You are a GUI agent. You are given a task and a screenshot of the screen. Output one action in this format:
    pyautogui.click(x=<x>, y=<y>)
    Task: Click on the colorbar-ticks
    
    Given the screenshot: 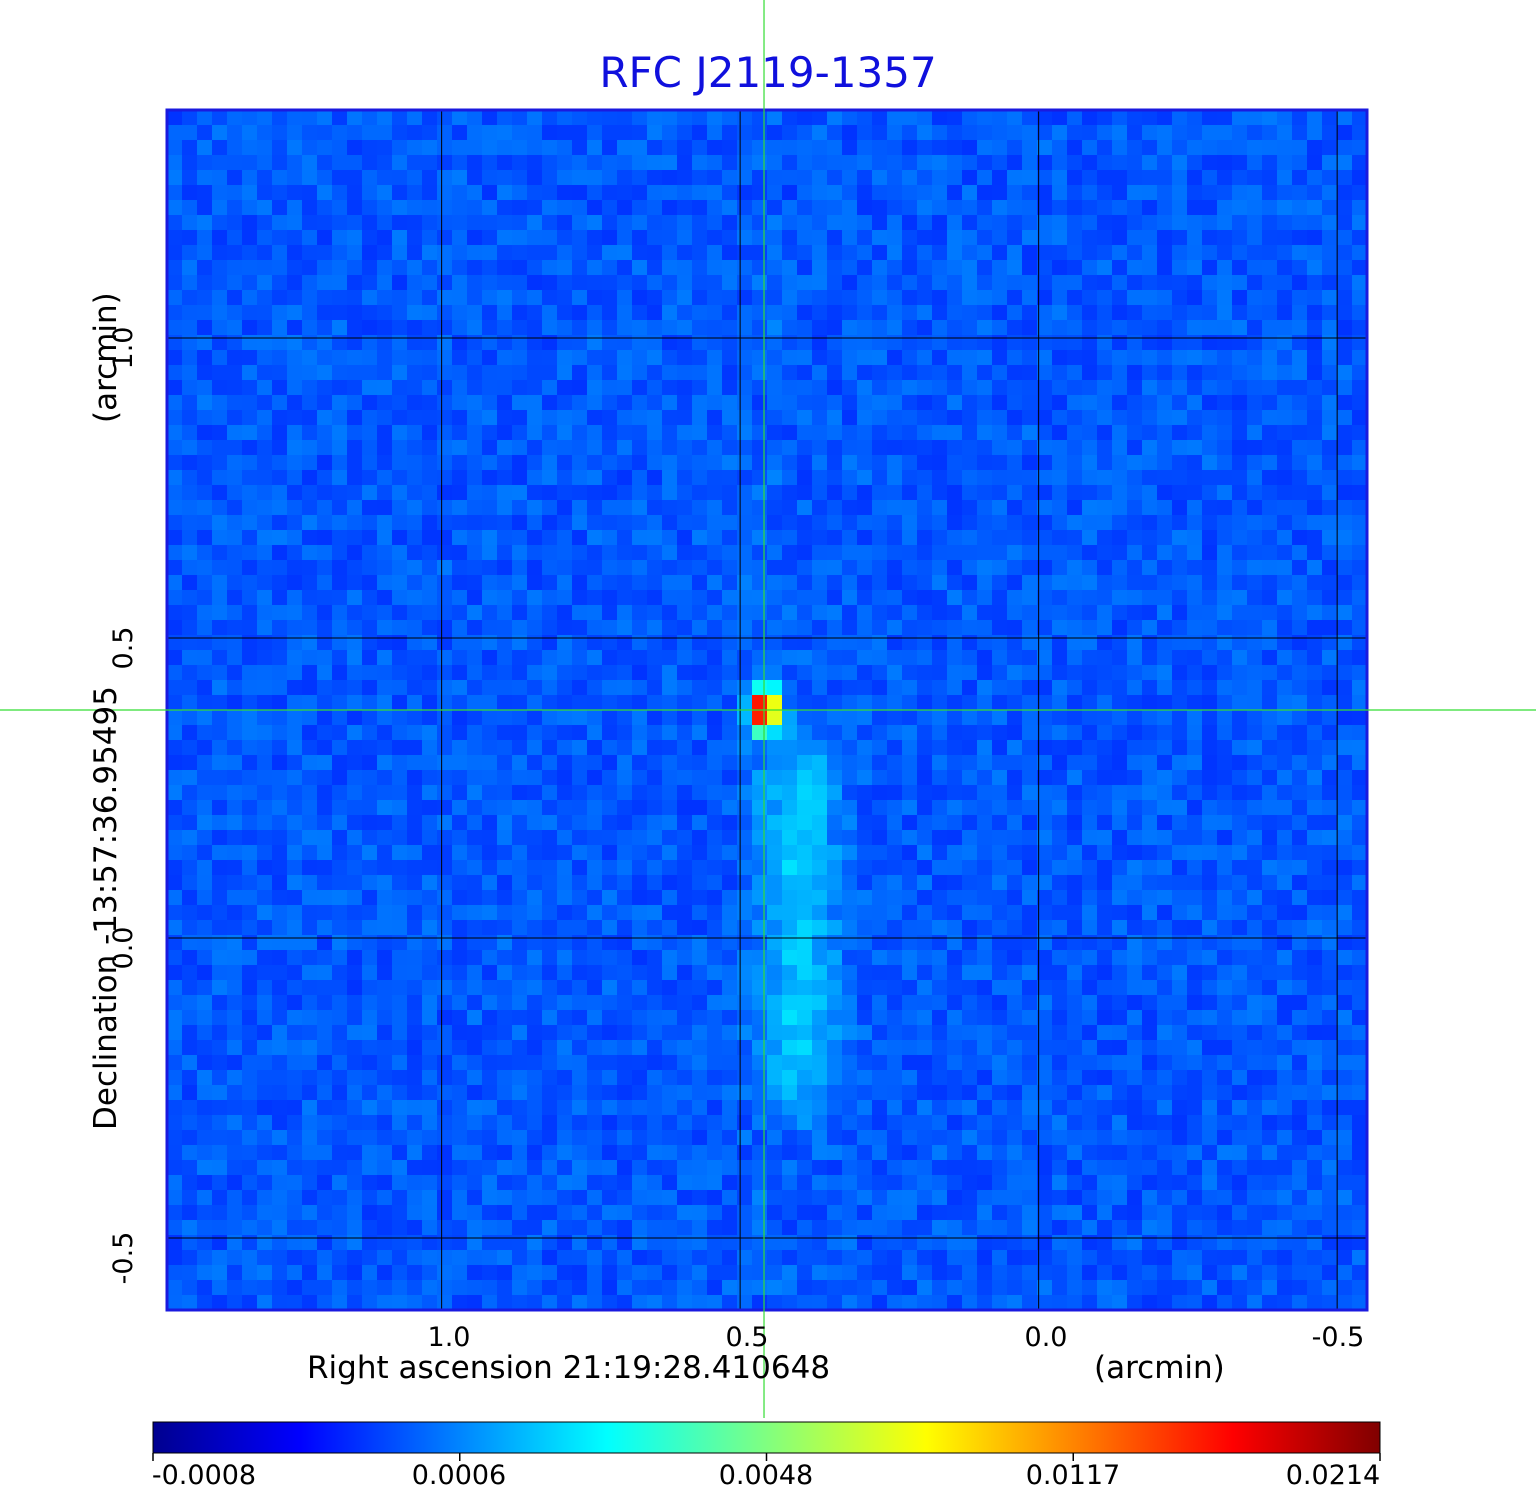 What is the action you would take?
    pyautogui.click(x=766, y=1457)
    